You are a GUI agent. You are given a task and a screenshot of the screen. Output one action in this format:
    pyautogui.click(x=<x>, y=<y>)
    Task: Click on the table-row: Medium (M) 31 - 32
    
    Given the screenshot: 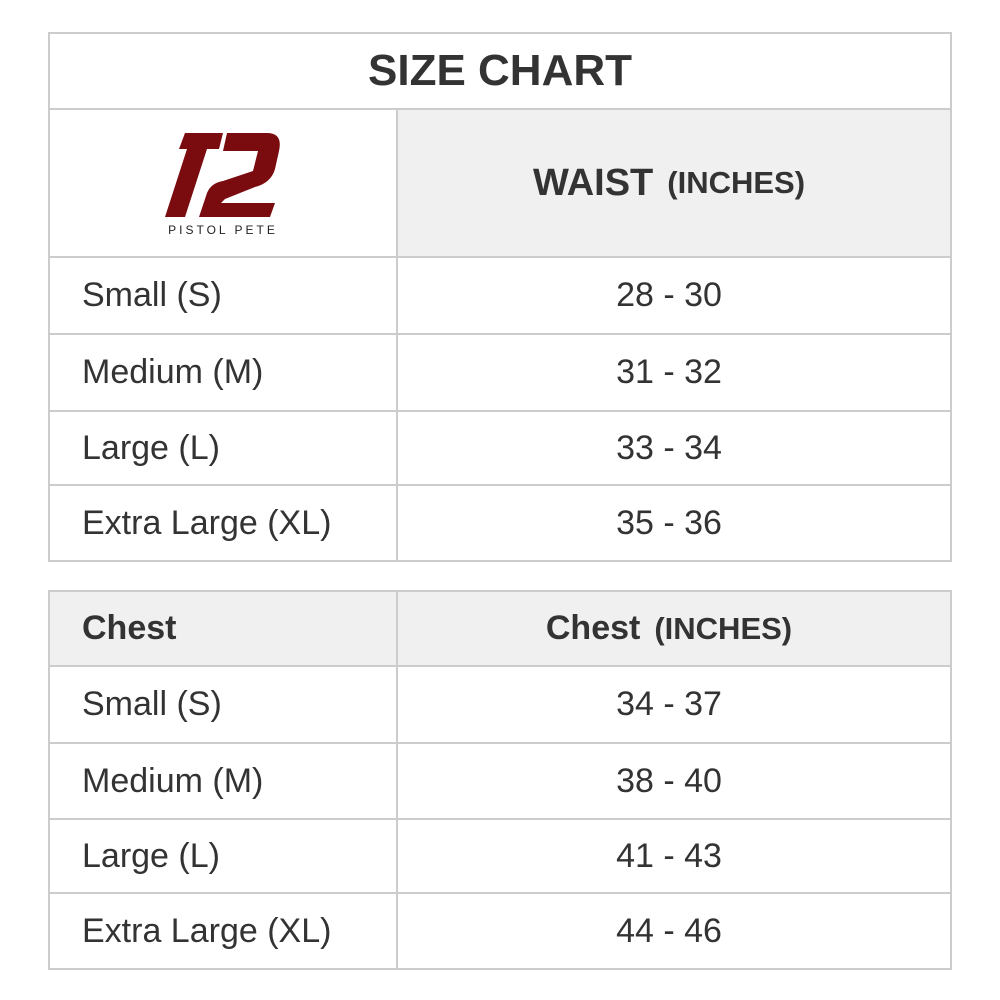 What is the action you would take?
    pyautogui.click(x=500, y=371)
    